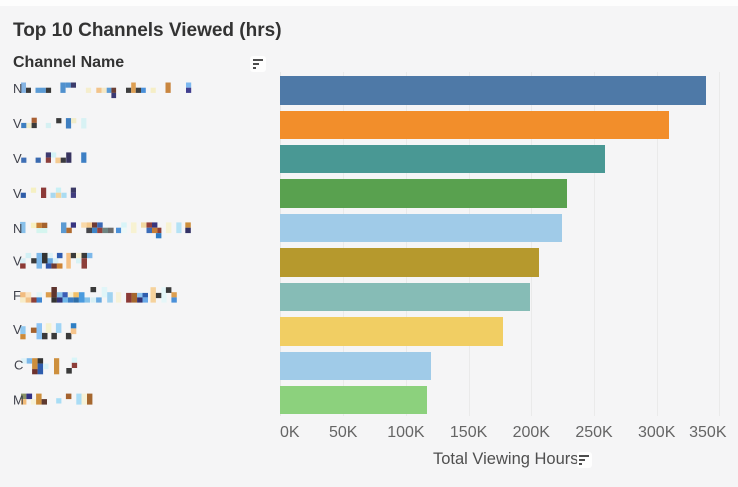  Describe the element at coordinates (18, 399) in the screenshot. I see `svg-text: M` at that location.